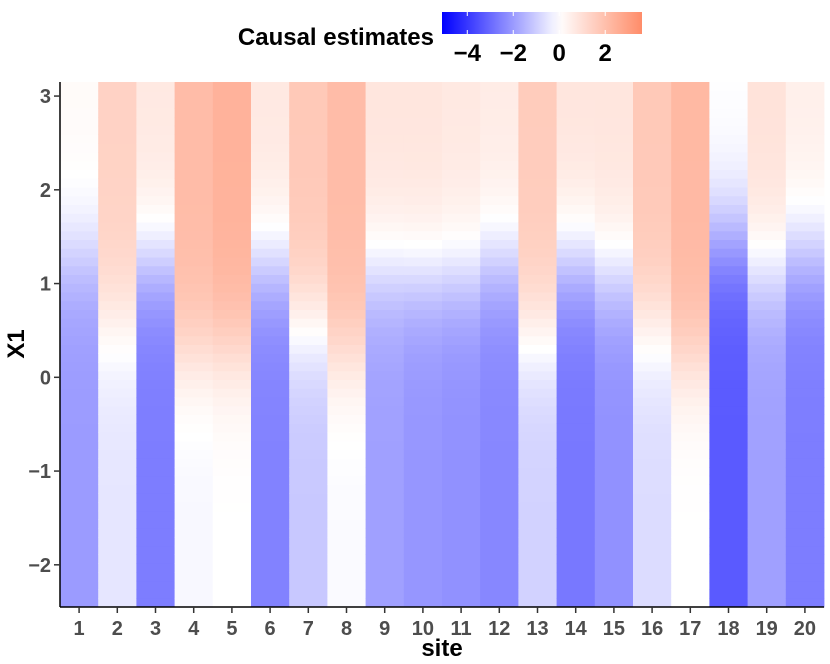 This screenshot has width=830, height=664. I want to click on y-tick-label: 3, so click(45, 97).